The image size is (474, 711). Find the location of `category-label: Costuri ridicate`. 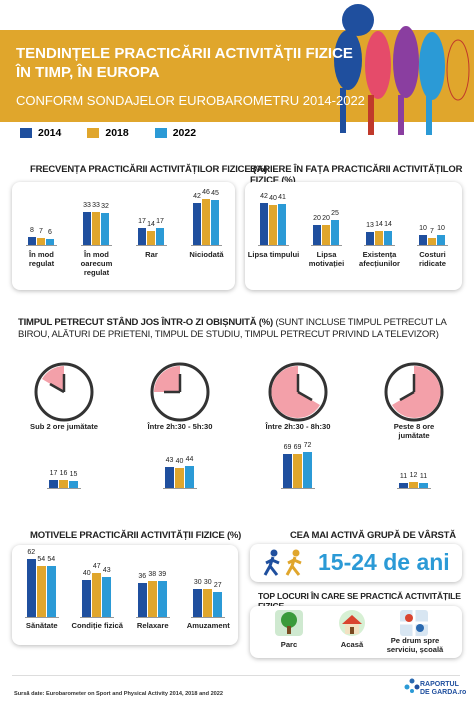

category-label: Costuri ridicate is located at coordinates (432, 259).